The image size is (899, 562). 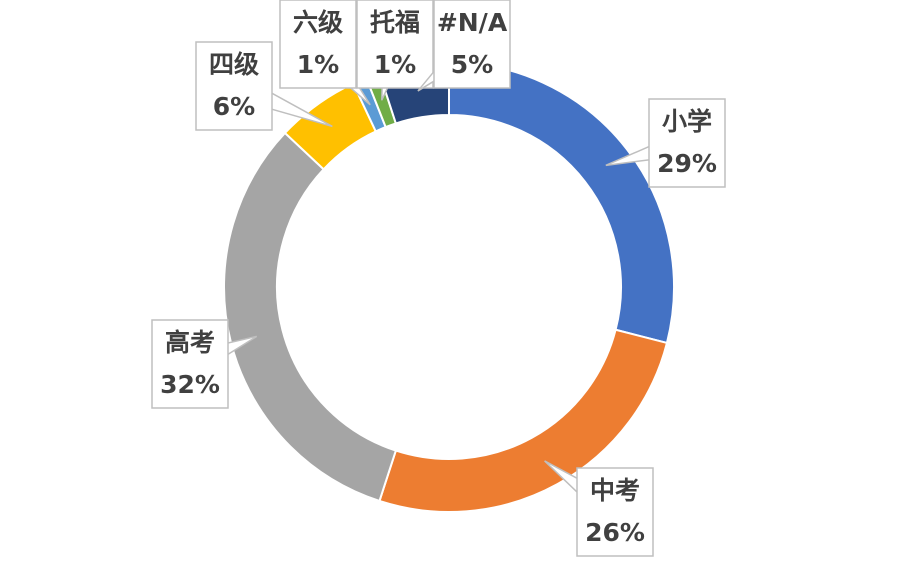 I want to click on value-label: 26%, so click(x=615, y=532).